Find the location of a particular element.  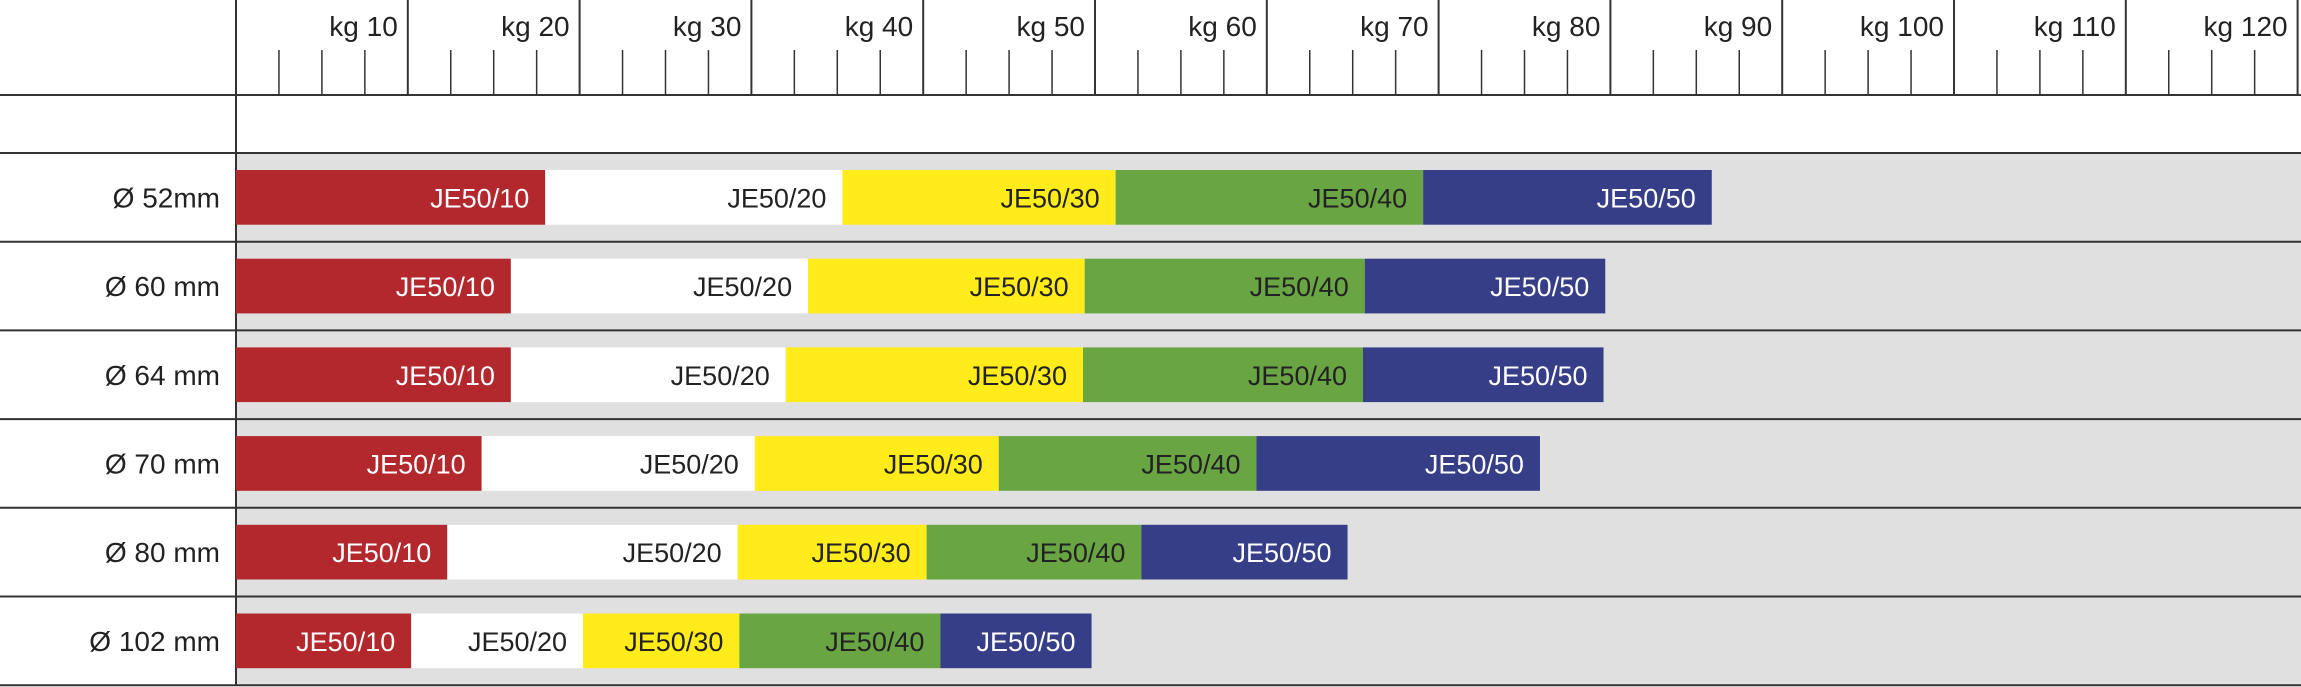

row-label: Ø 52mm is located at coordinates (166, 197).